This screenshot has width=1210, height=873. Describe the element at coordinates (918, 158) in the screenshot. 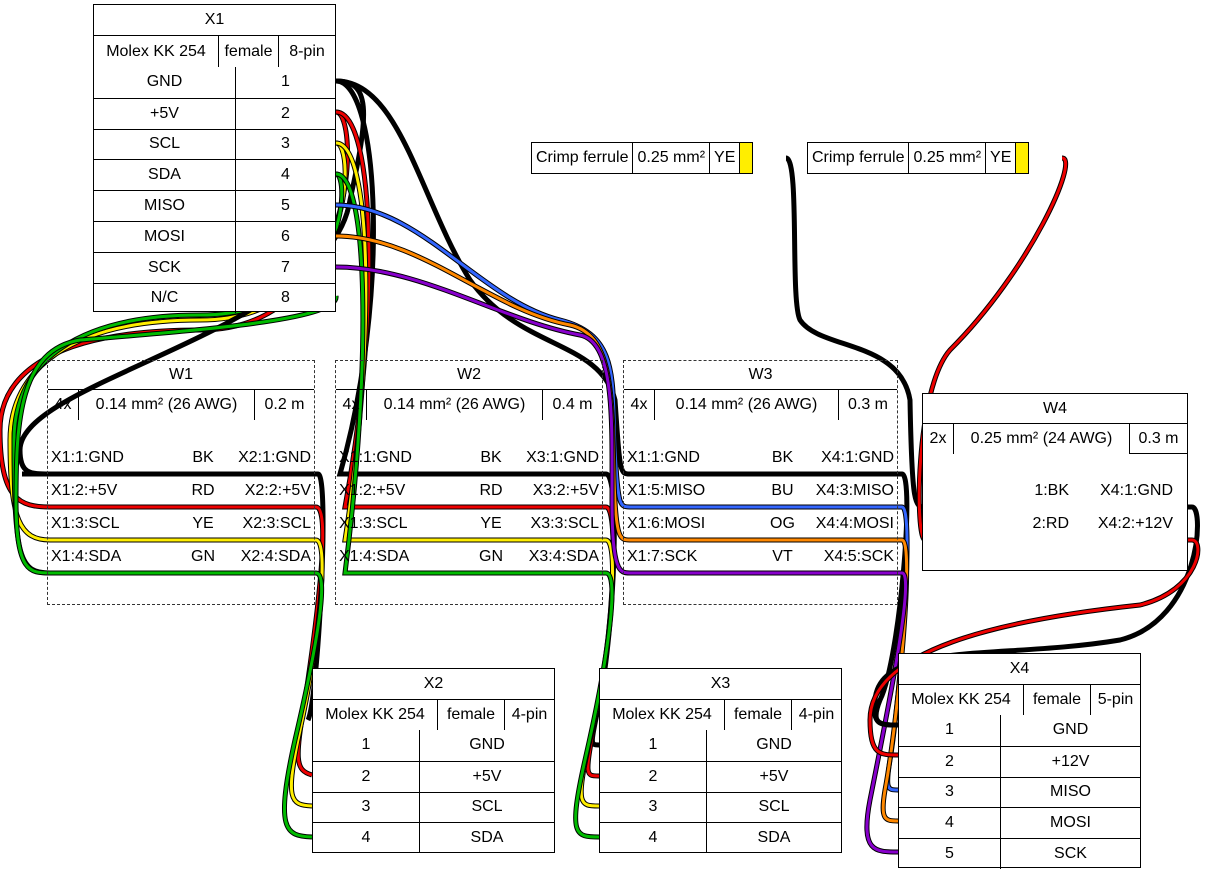

I see `ferrule-2: Crimp ferrule 0.25 mm² YE` at that location.